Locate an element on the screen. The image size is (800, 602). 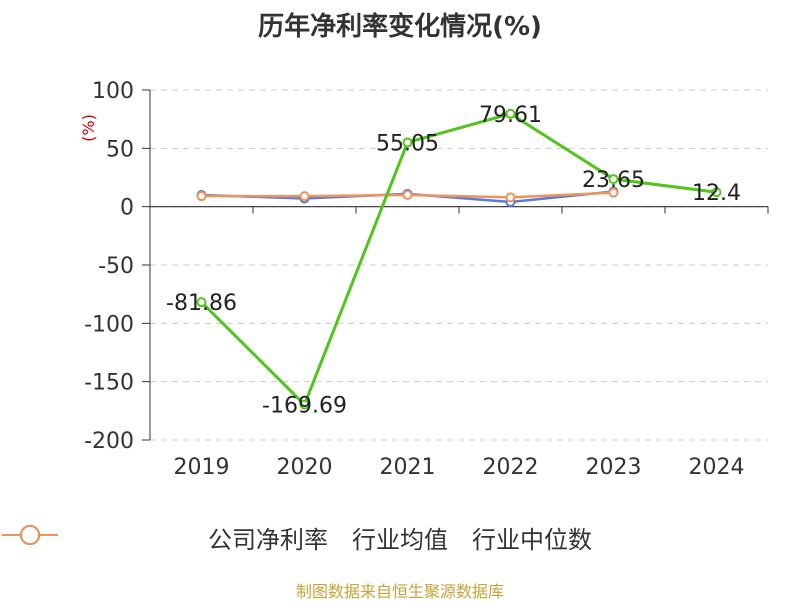
data-label-company-2022: 79.61 is located at coordinates (510, 115).